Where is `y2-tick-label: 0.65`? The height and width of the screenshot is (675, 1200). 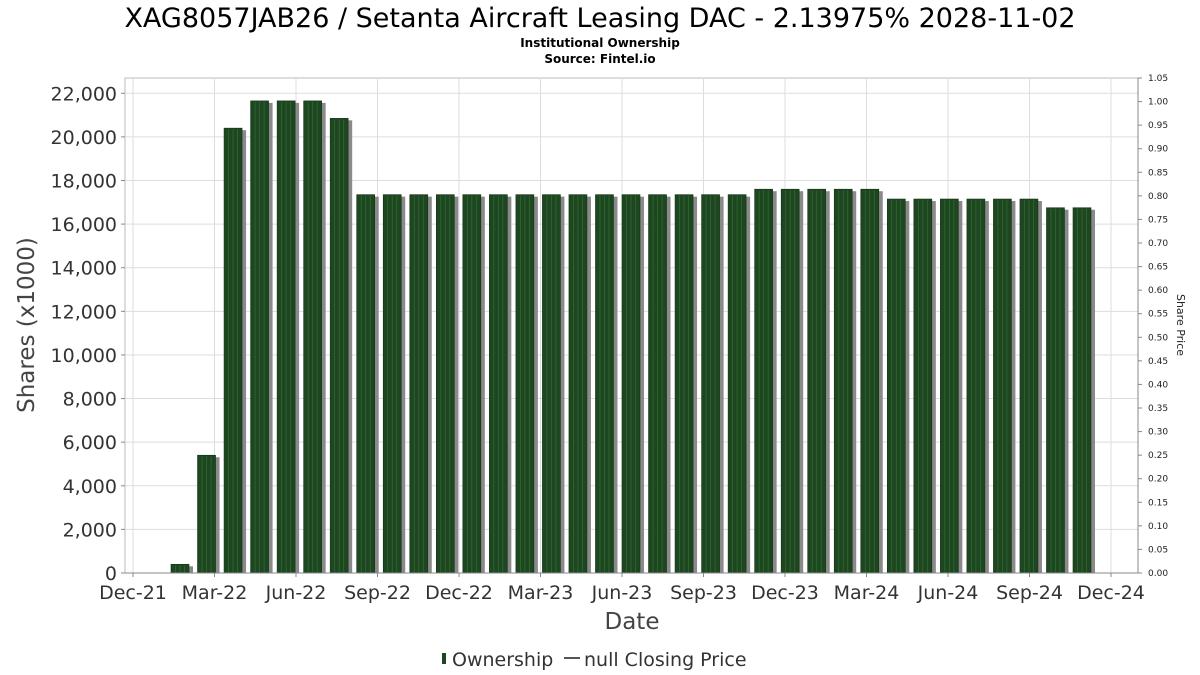 y2-tick-label: 0.65 is located at coordinates (1158, 268).